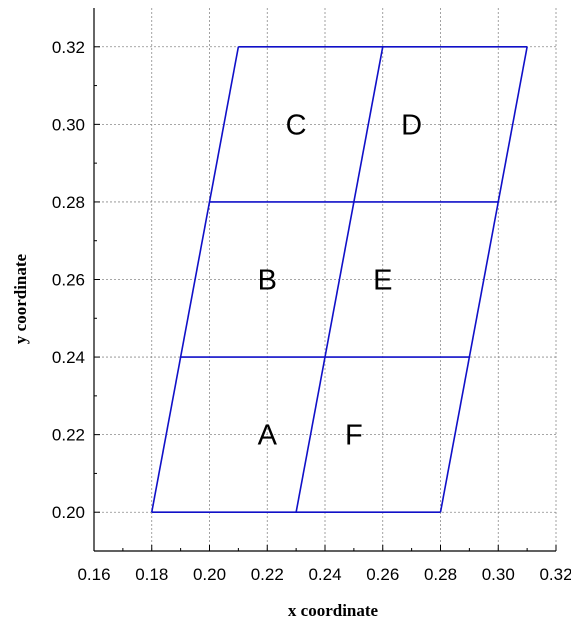 The height and width of the screenshot is (622, 571). Describe the element at coordinates (382, 281) in the screenshot. I see `region-label-e: E` at that location.